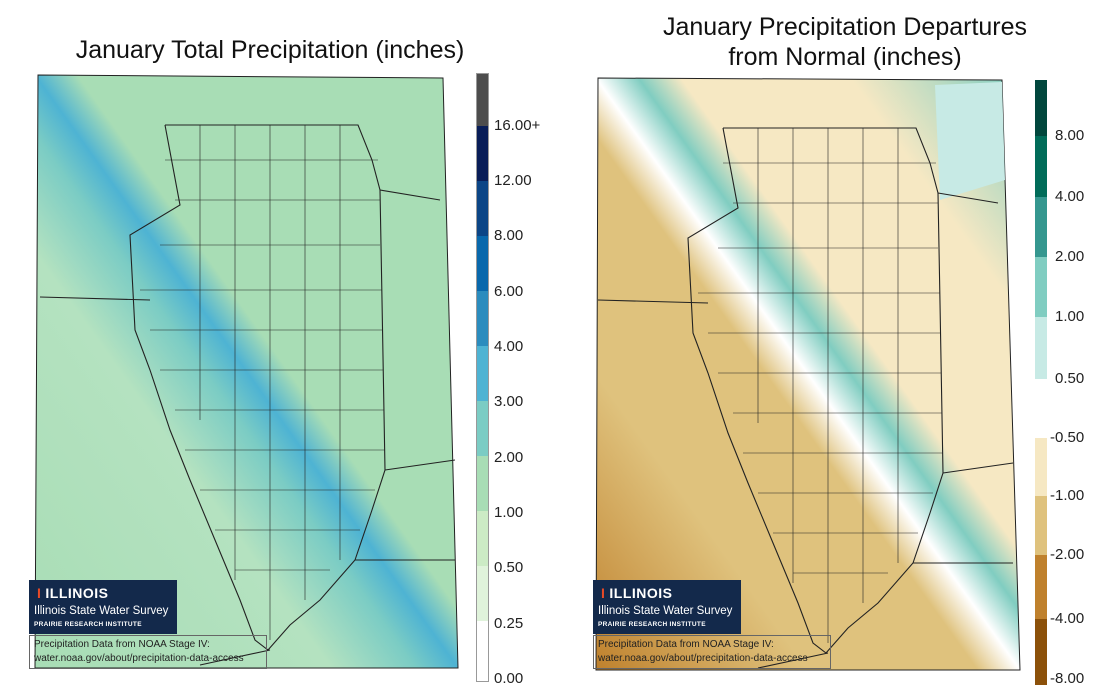 The height and width of the screenshot is (693, 1108). What do you see at coordinates (509, 623) in the screenshot?
I see `left-legend-label: 0.25` at bounding box center [509, 623].